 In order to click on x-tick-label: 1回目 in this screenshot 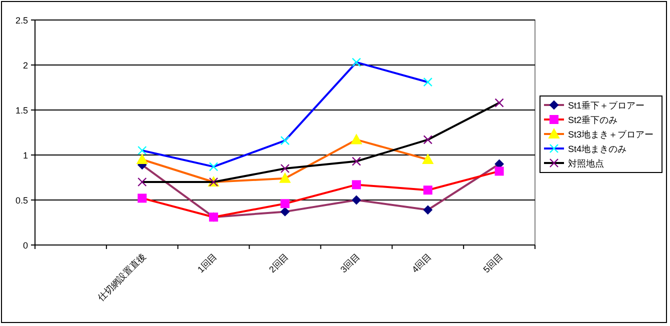, I will do `click(207, 263)`.